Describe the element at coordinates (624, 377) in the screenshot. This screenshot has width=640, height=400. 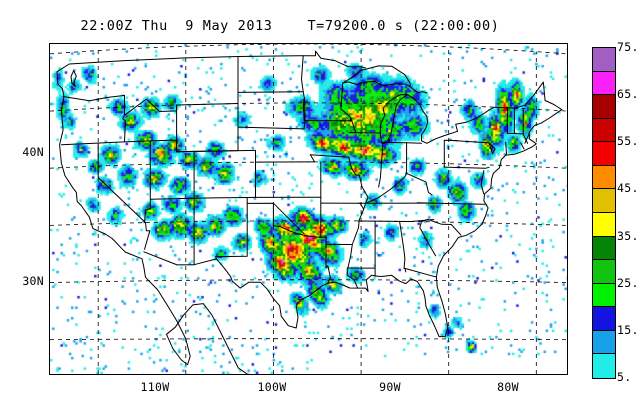
I see `colorbar-label-5: 5.` at that location.